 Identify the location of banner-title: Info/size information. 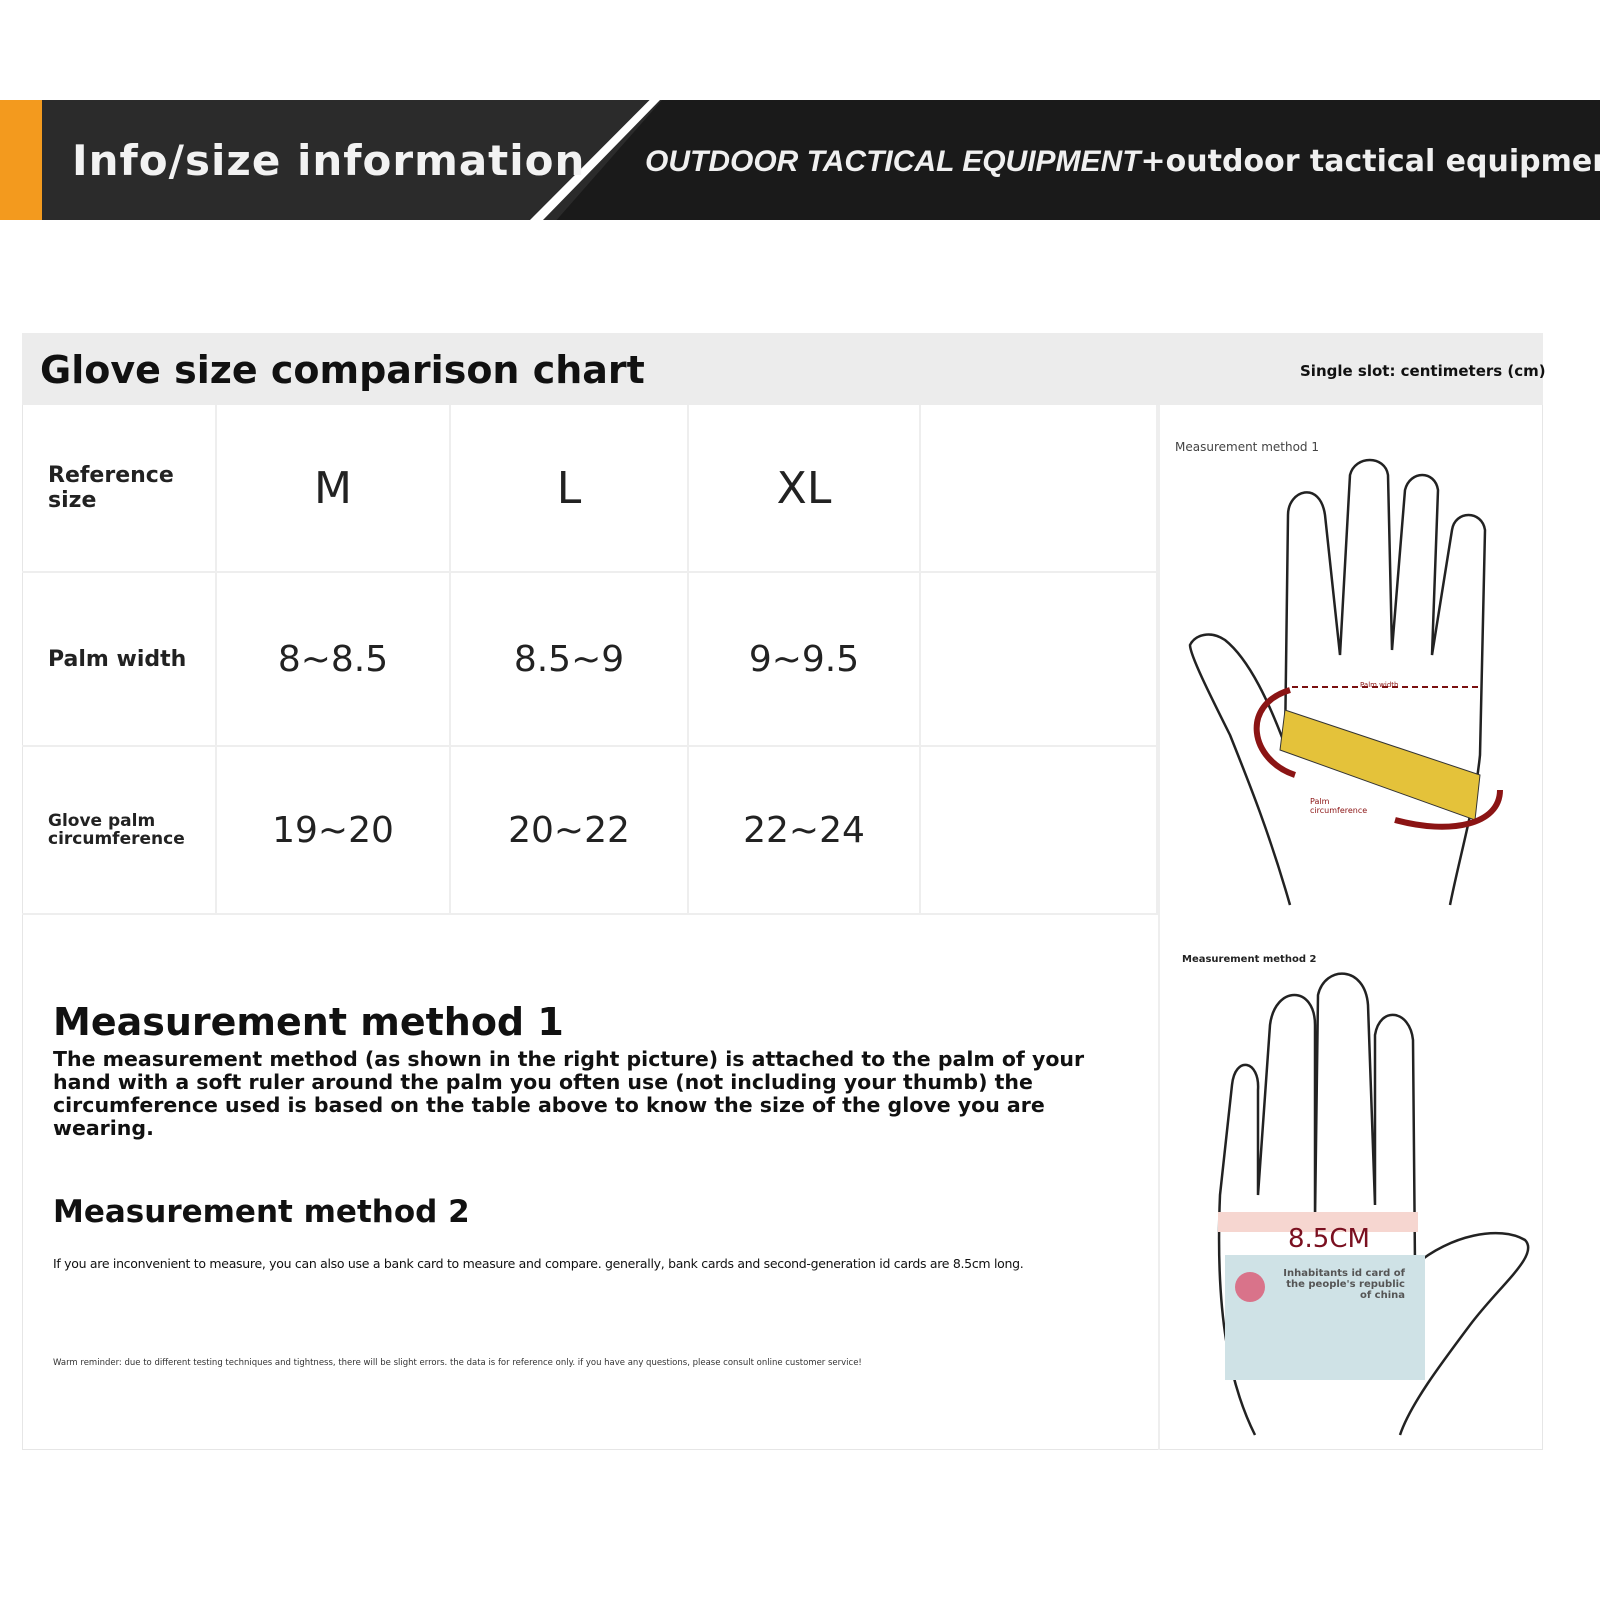
(329, 160).